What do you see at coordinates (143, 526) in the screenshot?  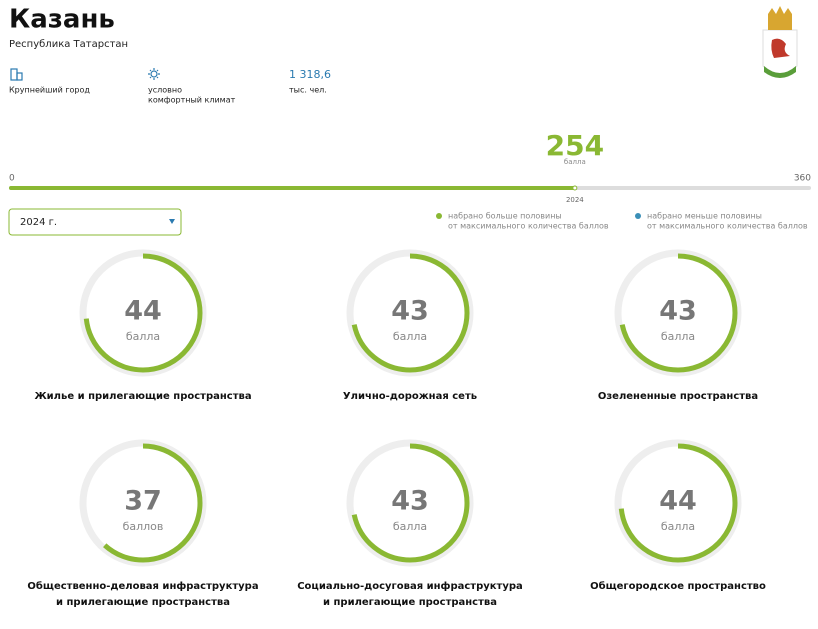 I see `card-unit: баллов` at bounding box center [143, 526].